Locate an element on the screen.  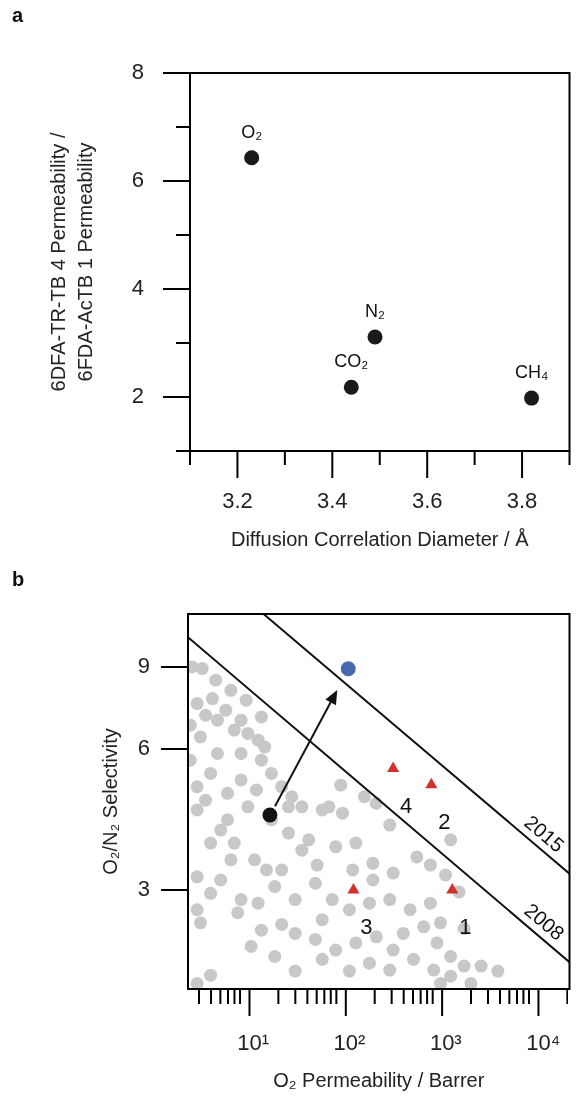
y-tick-label: 8 is located at coordinates (137, 72).